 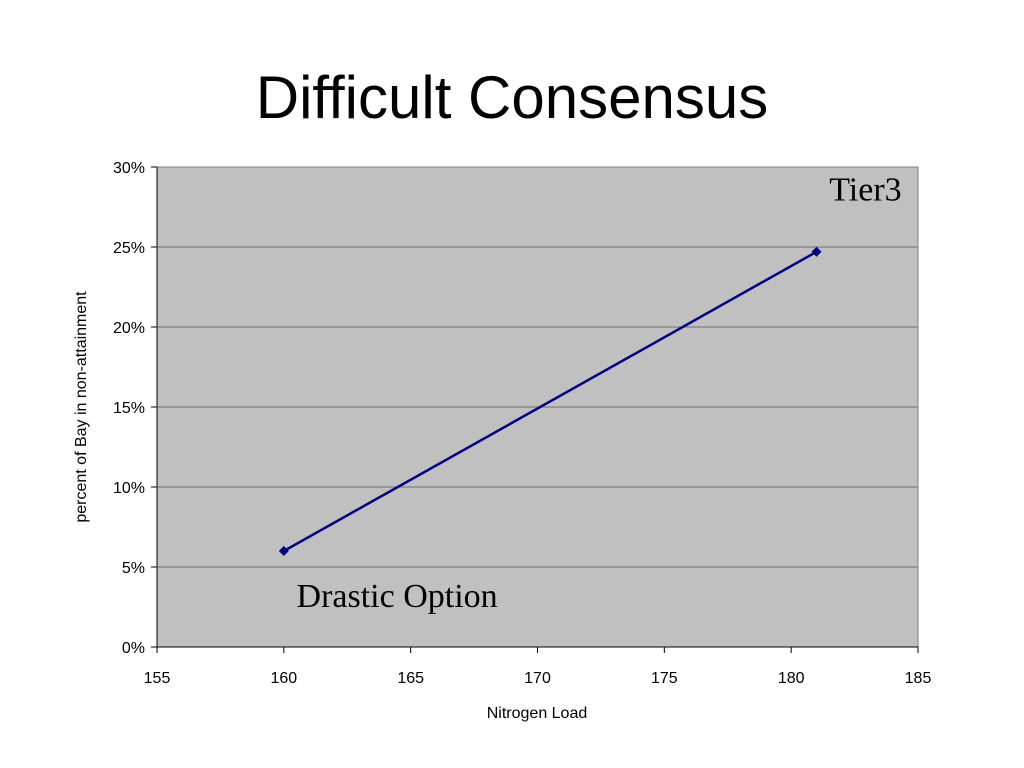 What do you see at coordinates (512, 97) in the screenshot?
I see `slide-title: Difficult Consensus` at bounding box center [512, 97].